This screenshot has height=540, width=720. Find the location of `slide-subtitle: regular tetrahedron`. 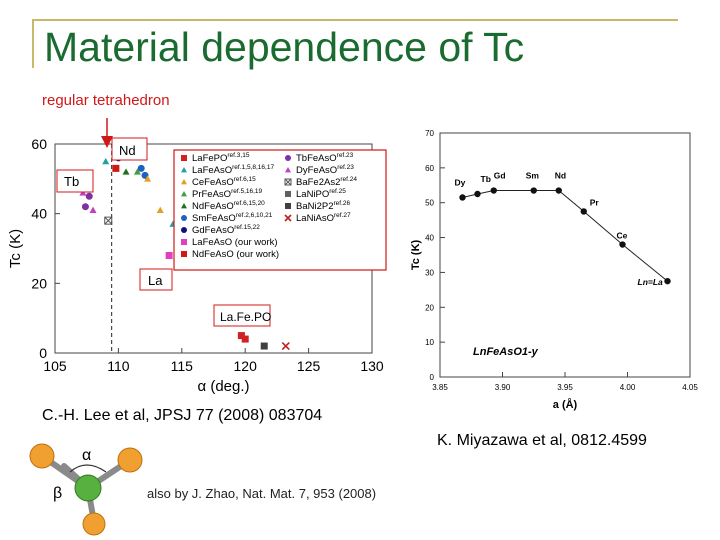

slide-subtitle: regular tetrahedron is located at coordinates (106, 100).